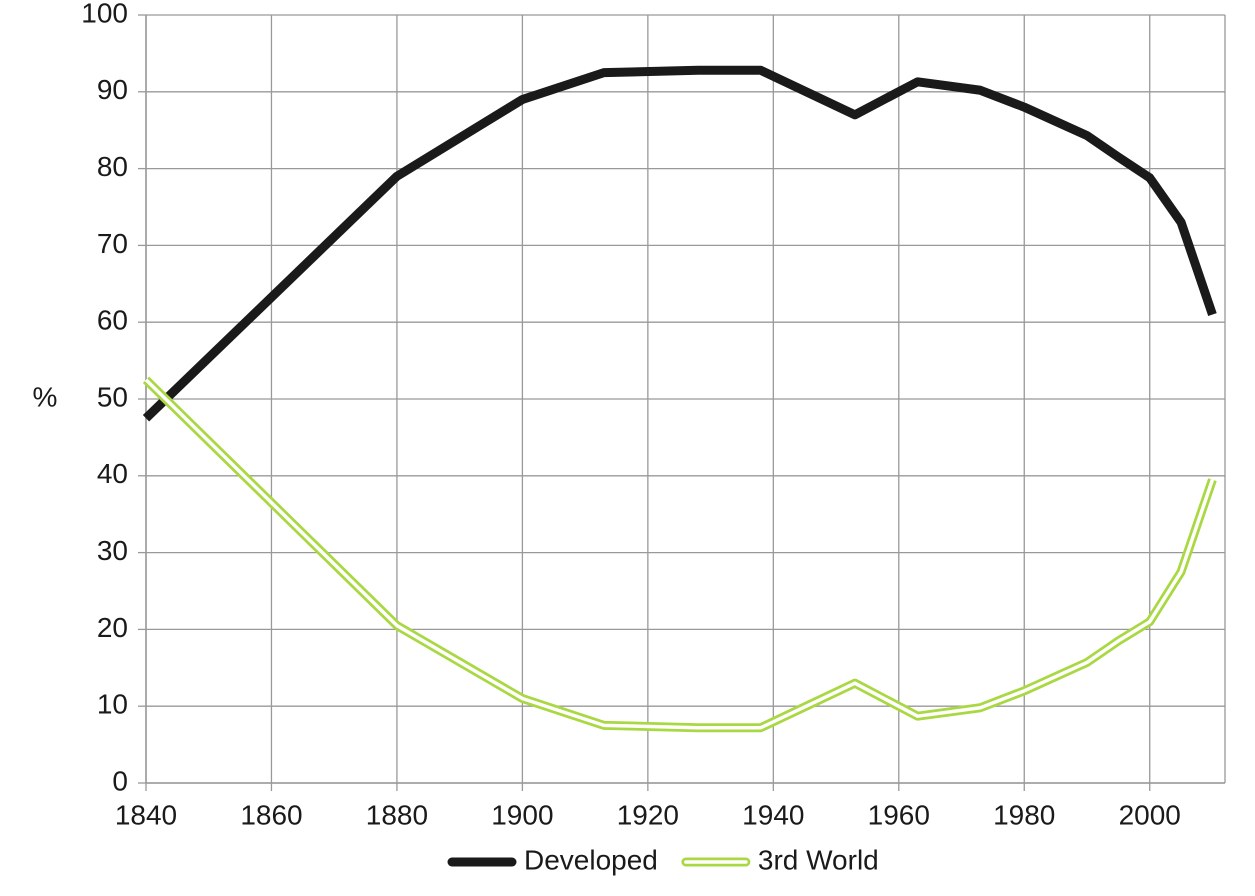 The image size is (1255, 896). Describe the element at coordinates (112, 166) in the screenshot. I see `y-tick-label: 80` at that location.